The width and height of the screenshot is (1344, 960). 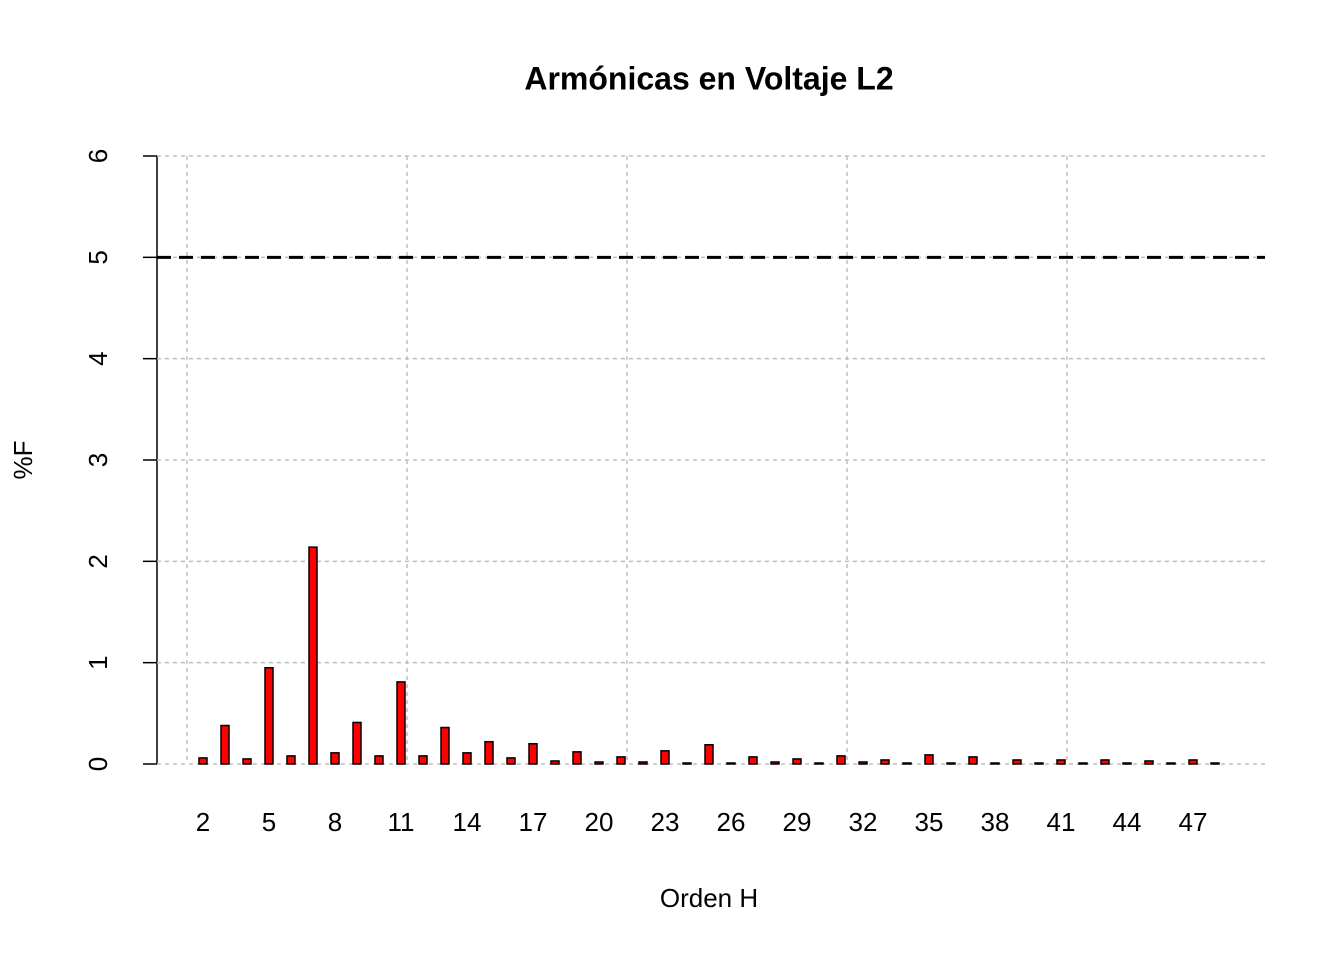 What do you see at coordinates (797, 822) in the screenshot?
I see `x-tick-label: 29` at bounding box center [797, 822].